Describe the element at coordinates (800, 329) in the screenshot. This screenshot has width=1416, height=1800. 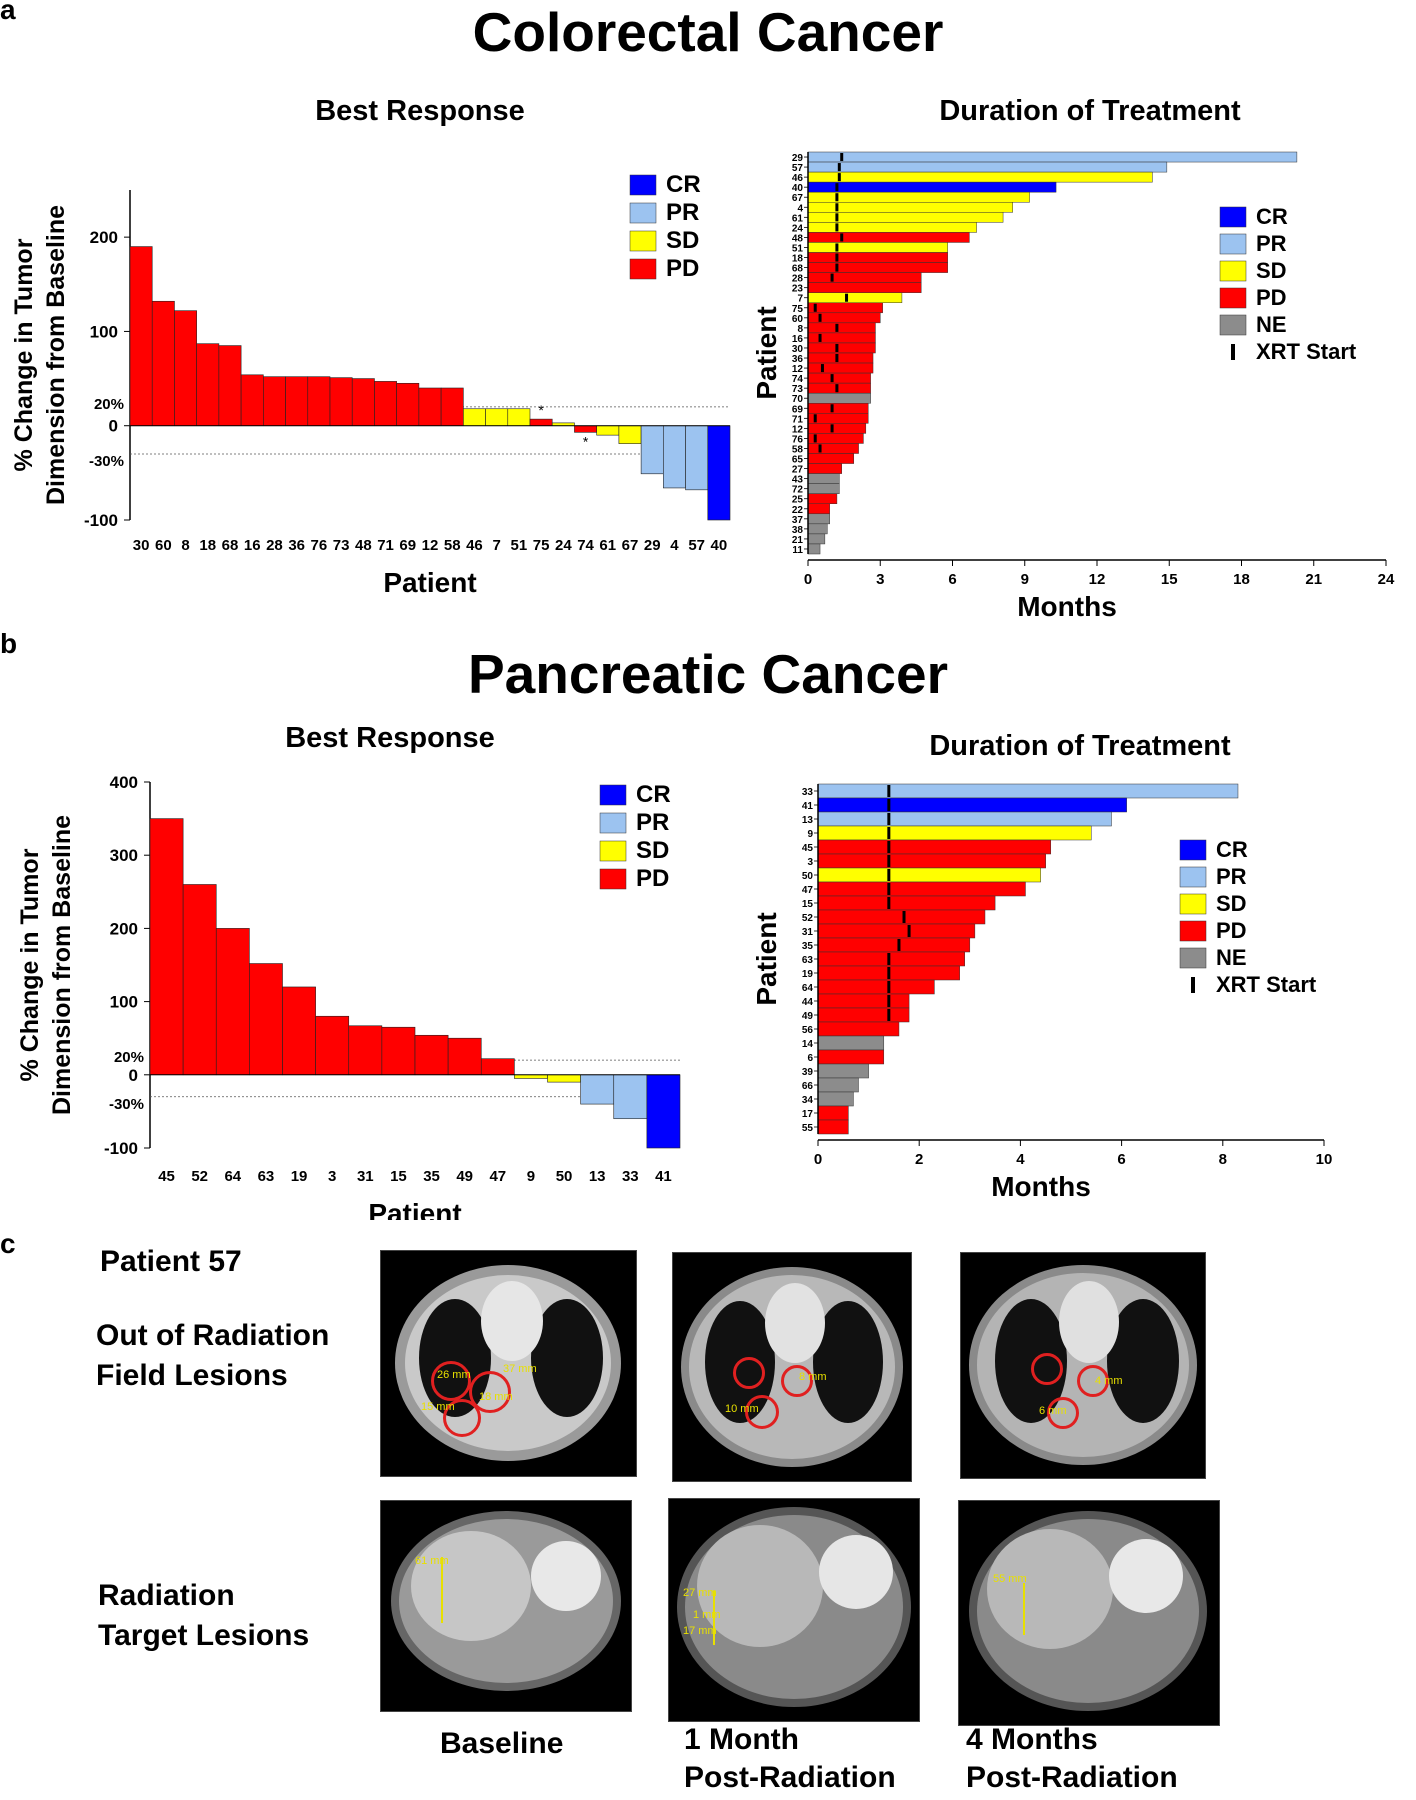
I see `crc-duration-y-tick-label: 8` at that location.